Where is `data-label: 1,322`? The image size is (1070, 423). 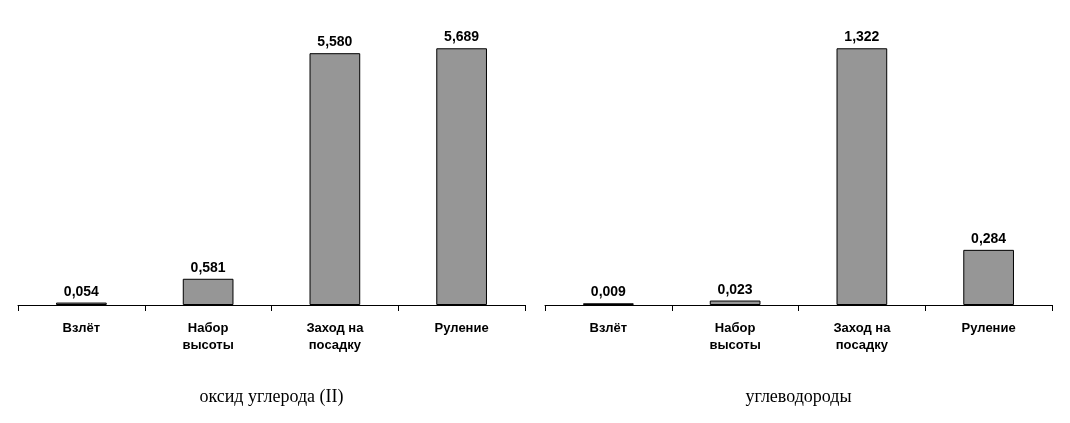
data-label: 1,322 is located at coordinates (862, 36).